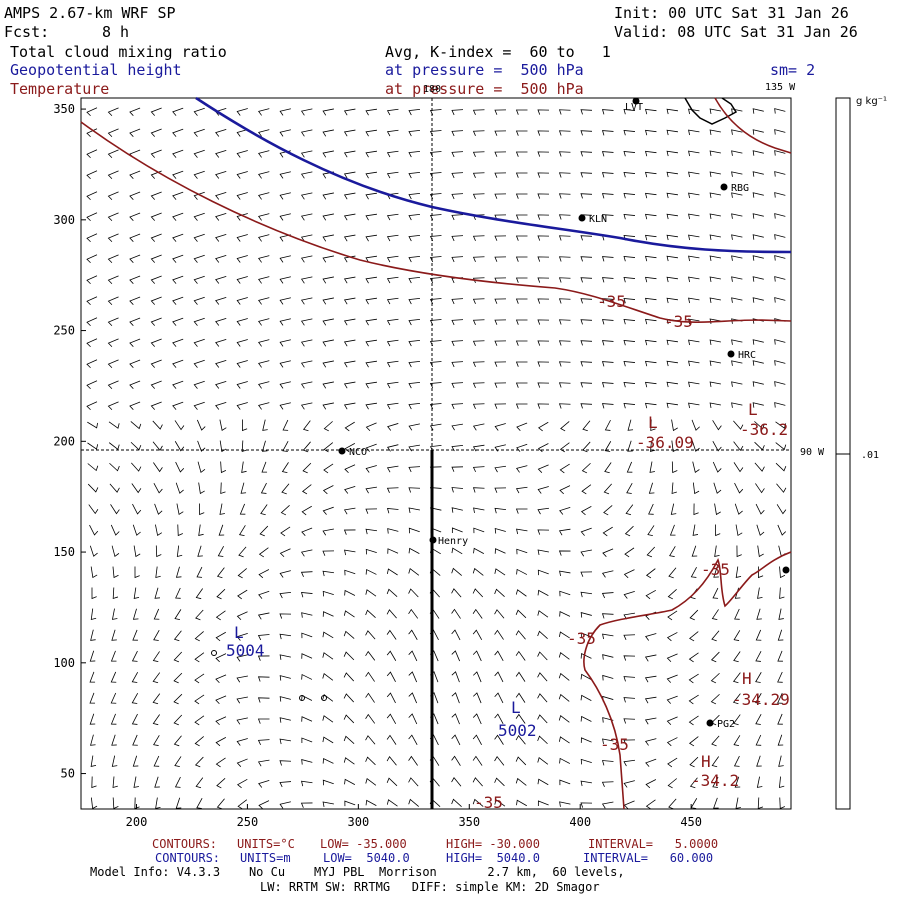 The width and height of the screenshot is (900, 900). Describe the element at coordinates (687, 680) in the screenshot. I see `temperature-contour` at that location.